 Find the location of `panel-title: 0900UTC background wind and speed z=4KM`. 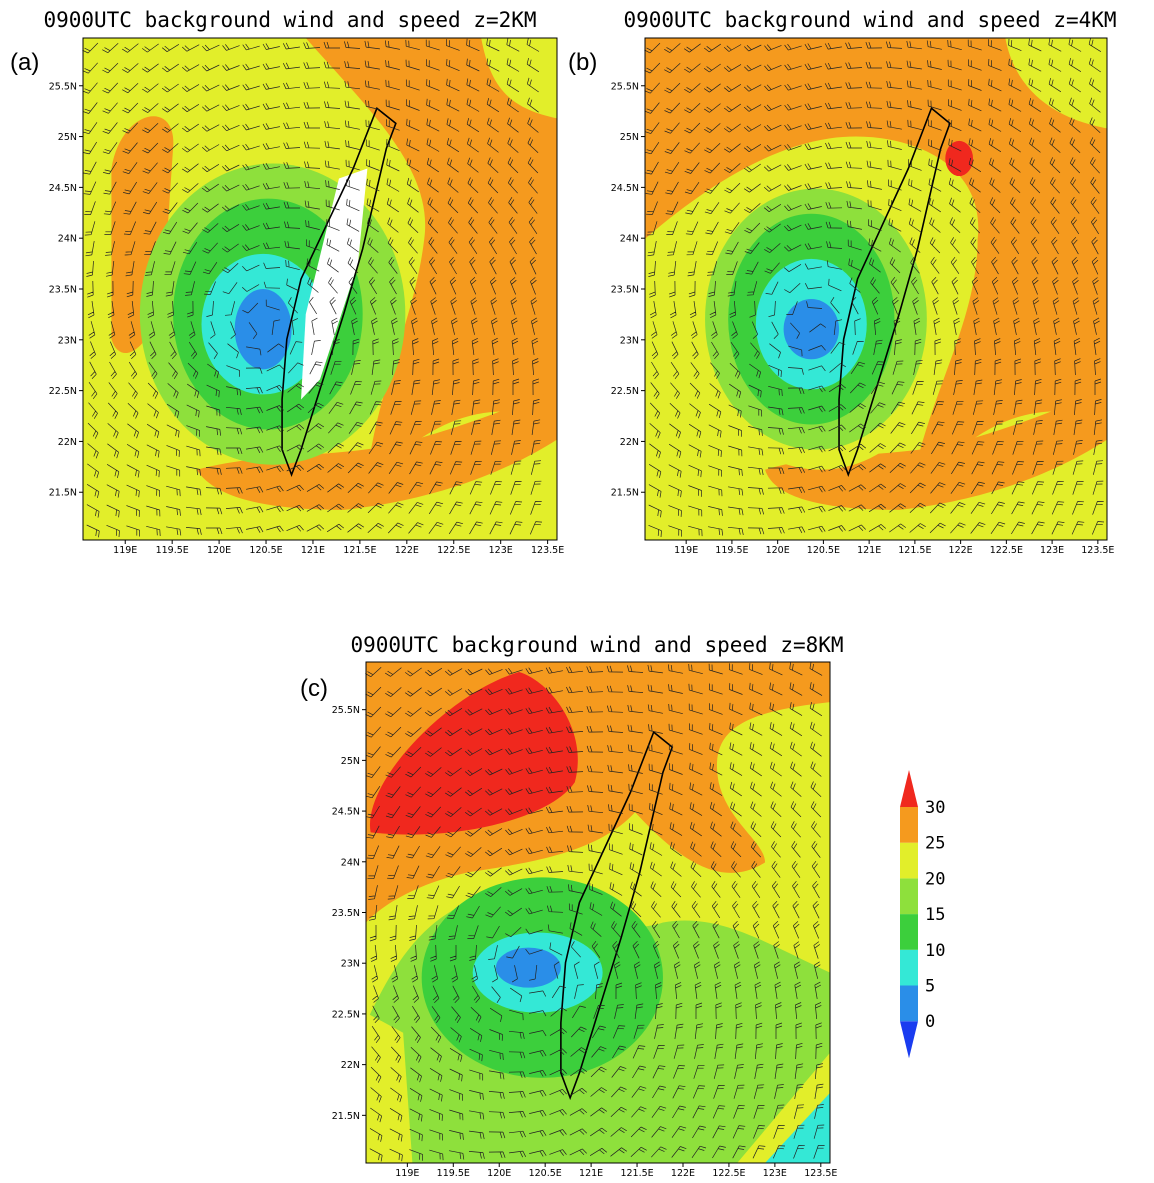

panel-title: 0900UTC background wind and speed z=4KM is located at coordinates (869, 20).